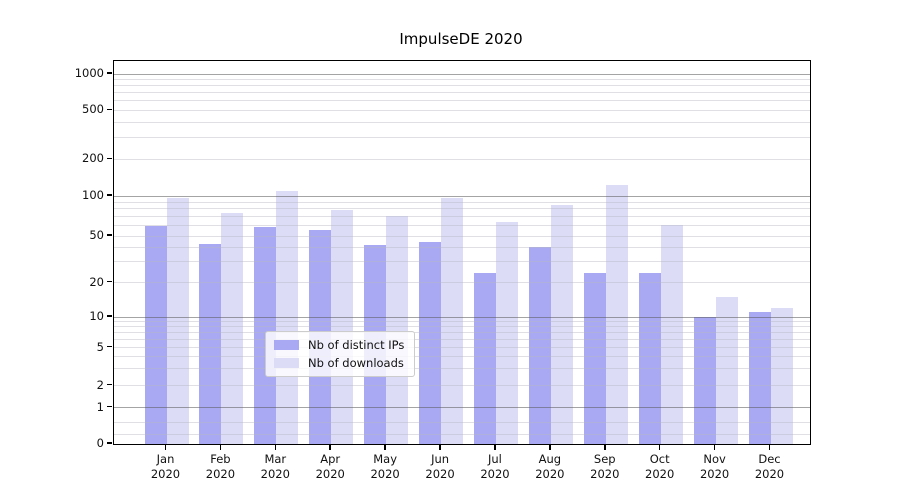 This screenshot has height=500, width=900. What do you see at coordinates (96, 281) in the screenshot?
I see `y-axis-tick-label: 20` at bounding box center [96, 281].